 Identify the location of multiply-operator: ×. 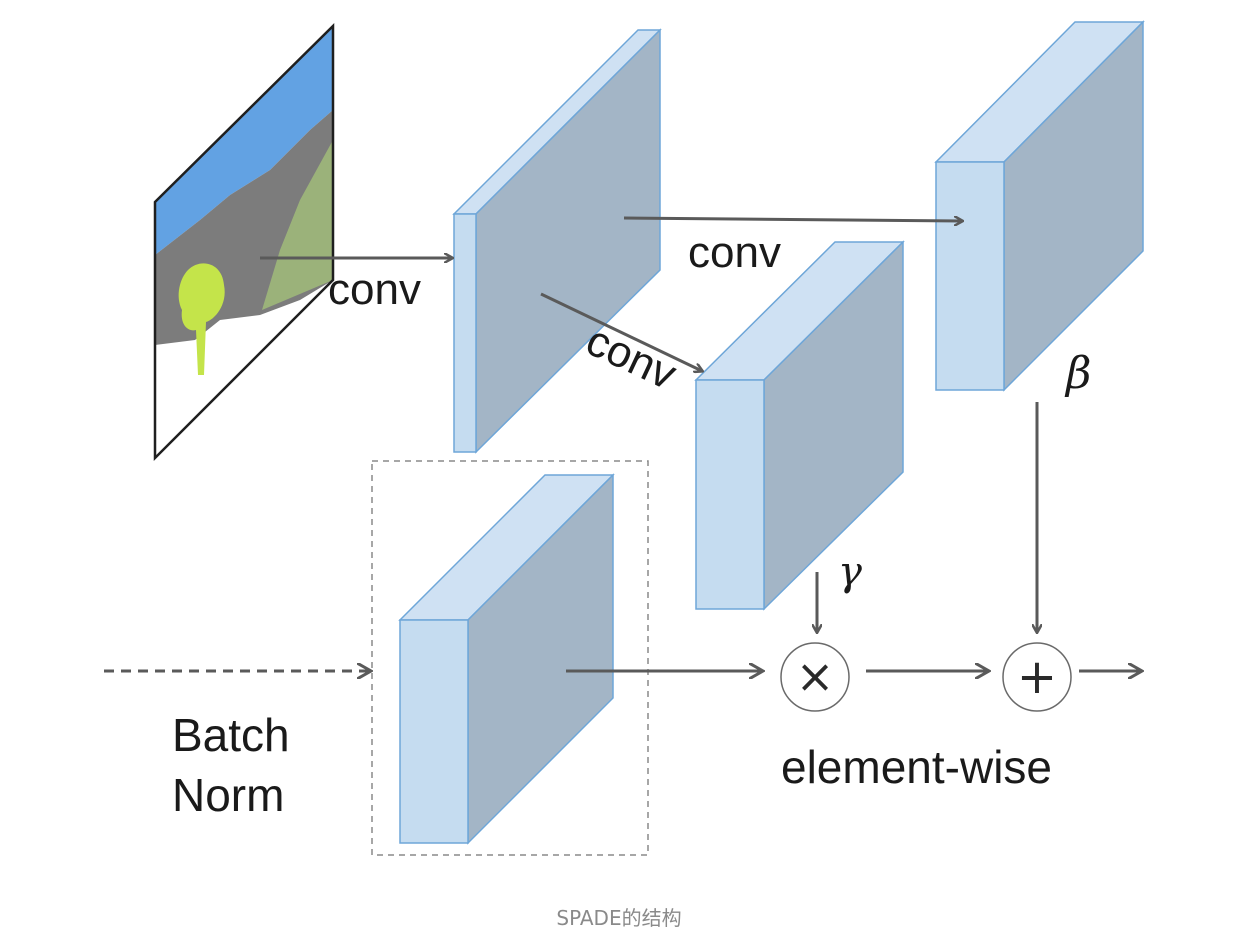
(815, 677).